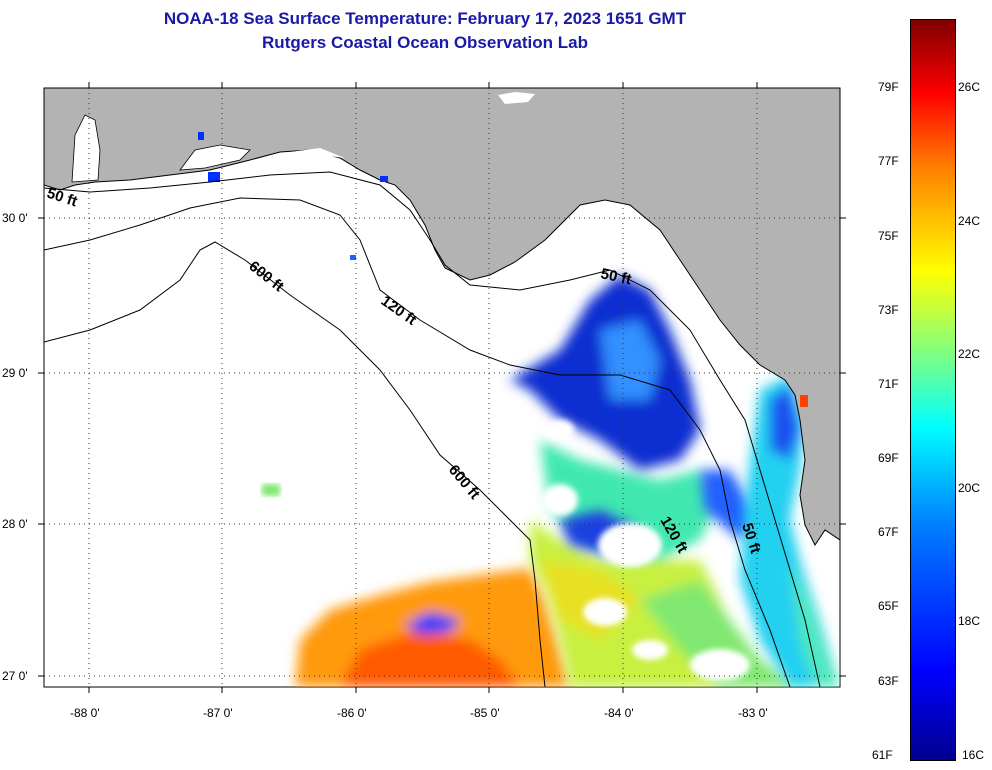 The width and height of the screenshot is (992, 770). I want to click on contour-label-50ft-east: 50 ft, so click(616, 276).